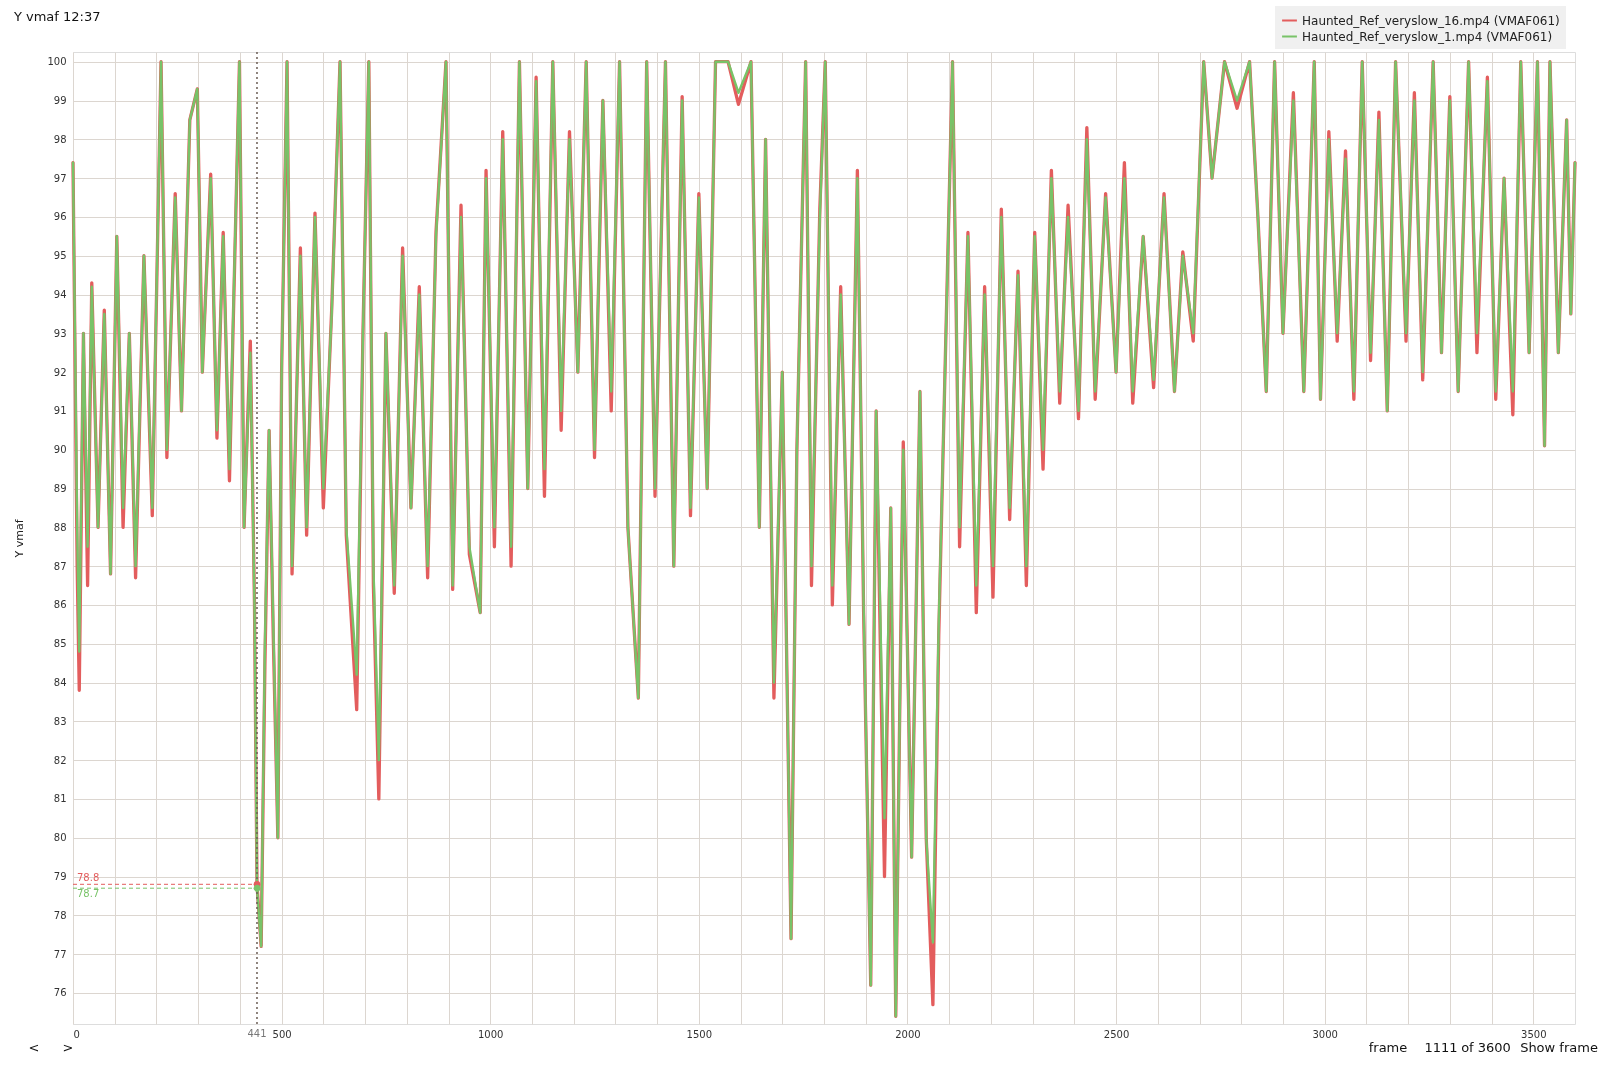 The image size is (1620, 1081). Describe the element at coordinates (60, 333) in the screenshot. I see `y-tick-label: 93` at that location.